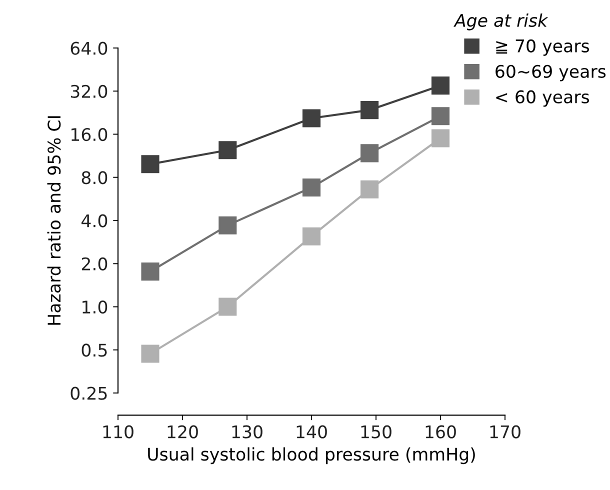  I want to click on y-tick-label: 0.5, so click(94, 350).